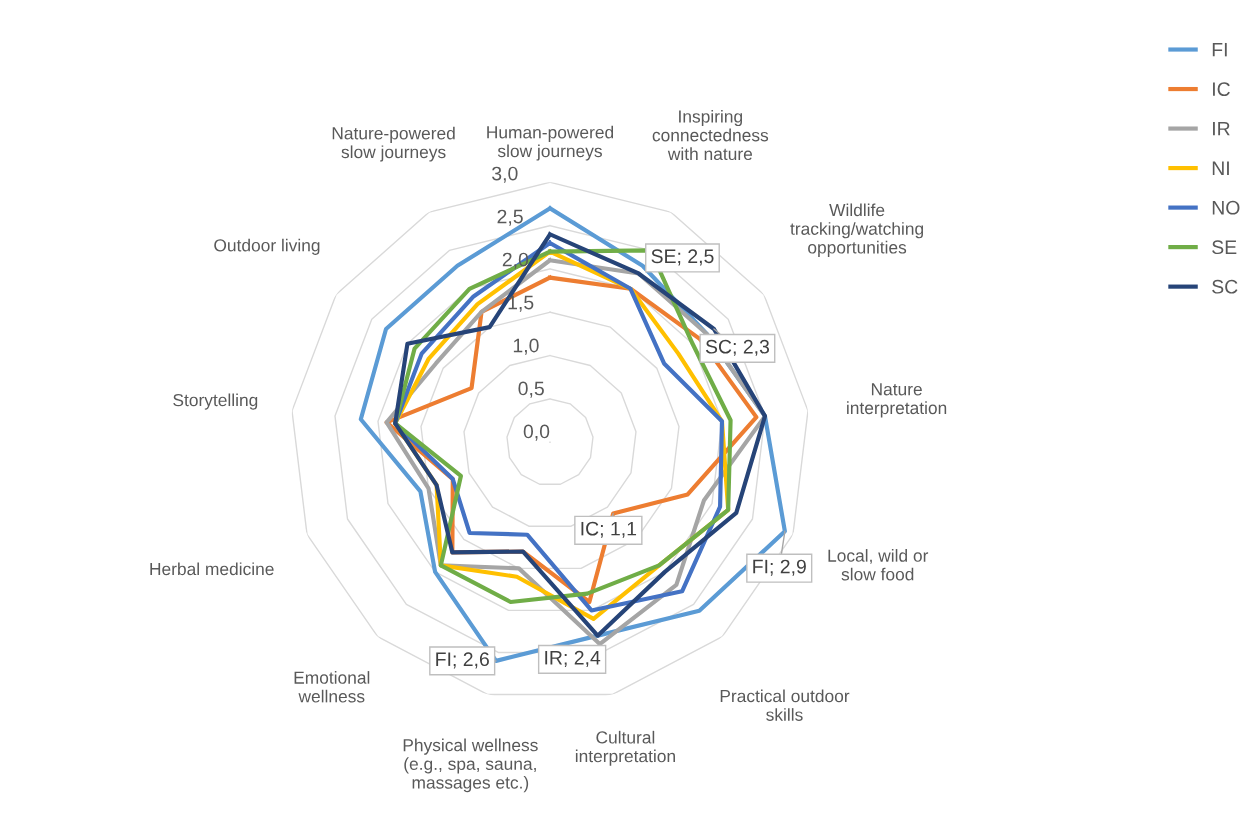  What do you see at coordinates (536, 432) in the screenshot?
I see `y-tick-label: 0,0` at bounding box center [536, 432].